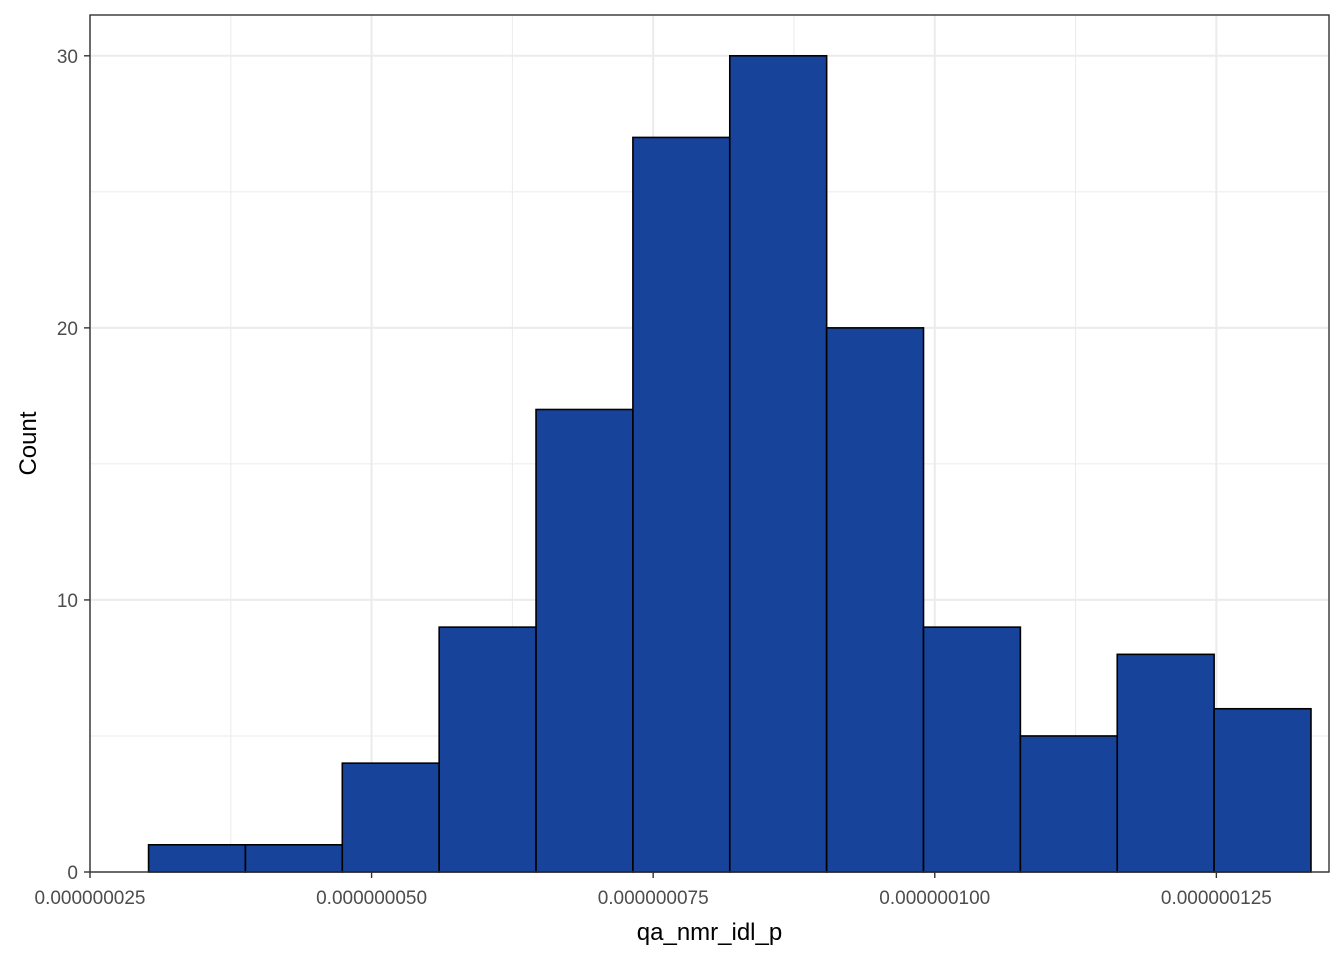 This screenshot has height=960, width=1344. I want to click on y-tick-label: 10, so click(67, 601).